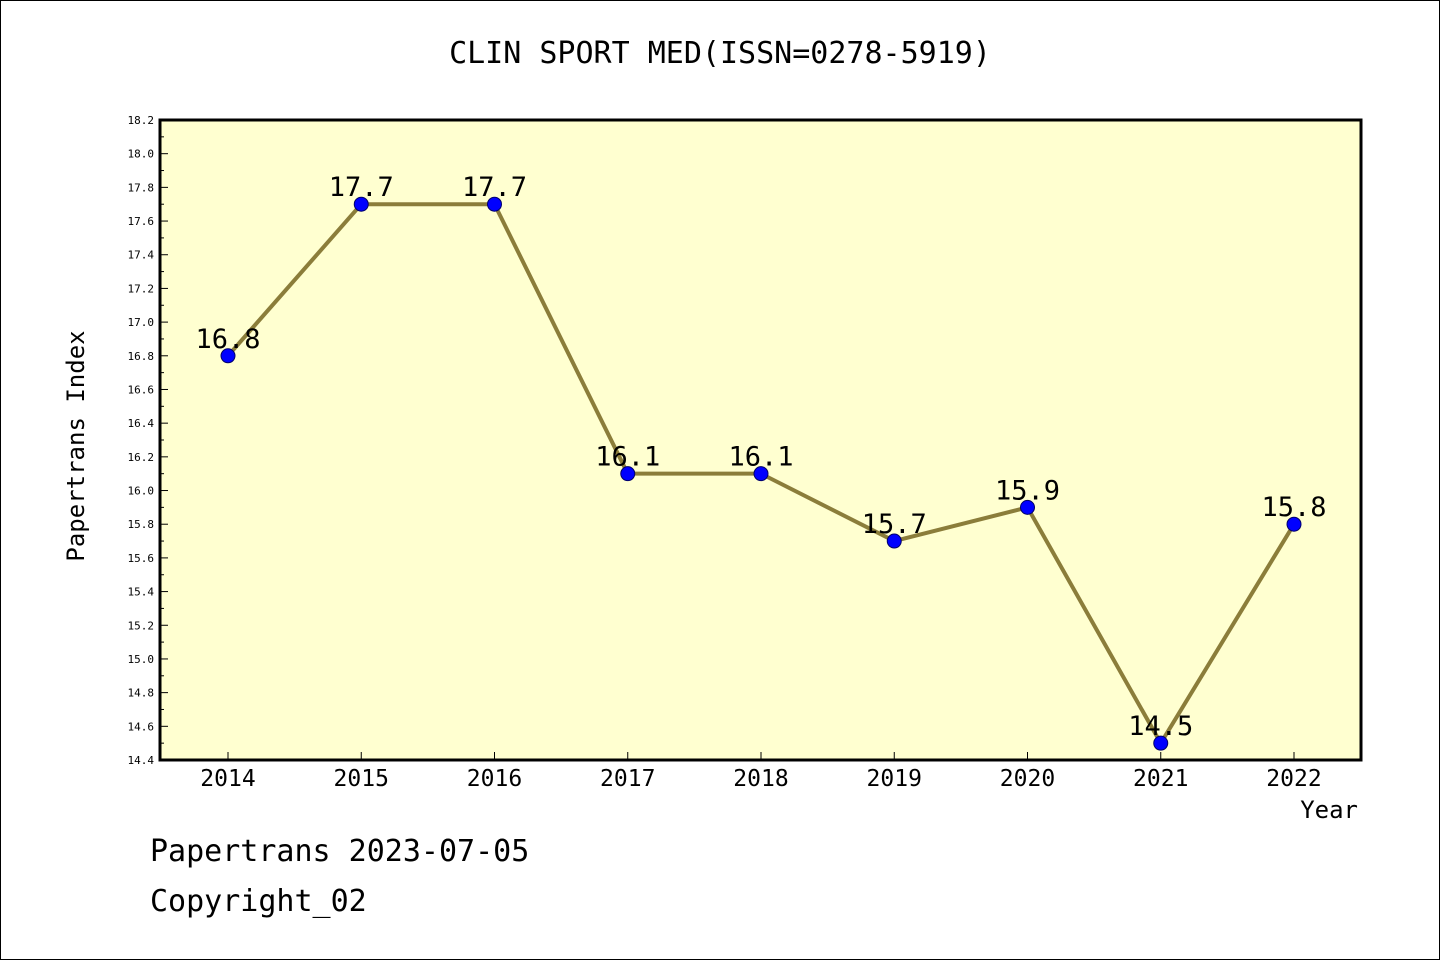  Describe the element at coordinates (1329, 810) in the screenshot. I see `x-axis-label: Year` at that location.